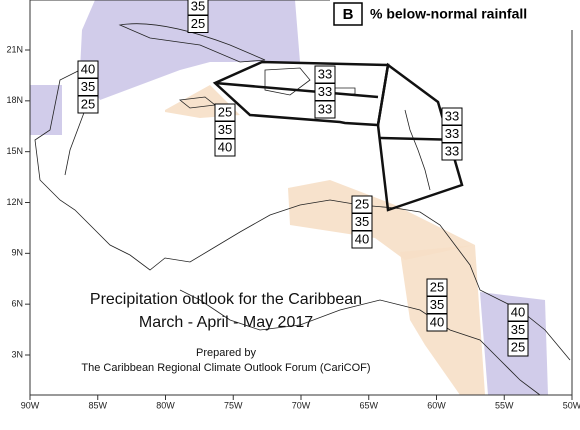 This screenshot has width=580, height=430. What do you see at coordinates (436, 405) in the screenshot?
I see `x-axis-label: 60W` at bounding box center [436, 405].